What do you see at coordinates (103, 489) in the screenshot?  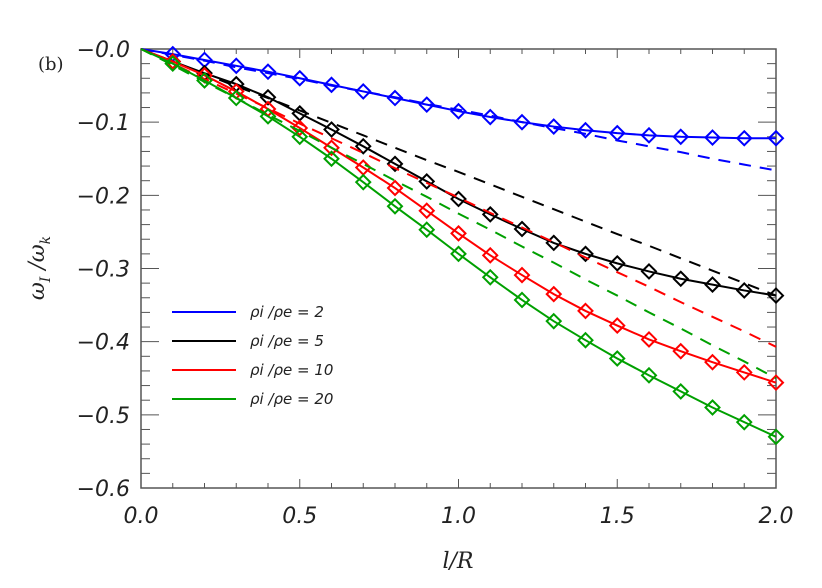 I see `y-tick-label: −0.6` at bounding box center [103, 489].